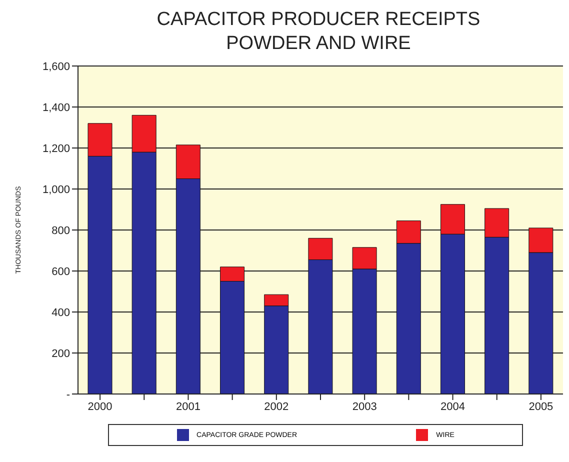 Image resolution: width=569 pixels, height=462 pixels. I want to click on x-tick-label: 2001, so click(188, 406).